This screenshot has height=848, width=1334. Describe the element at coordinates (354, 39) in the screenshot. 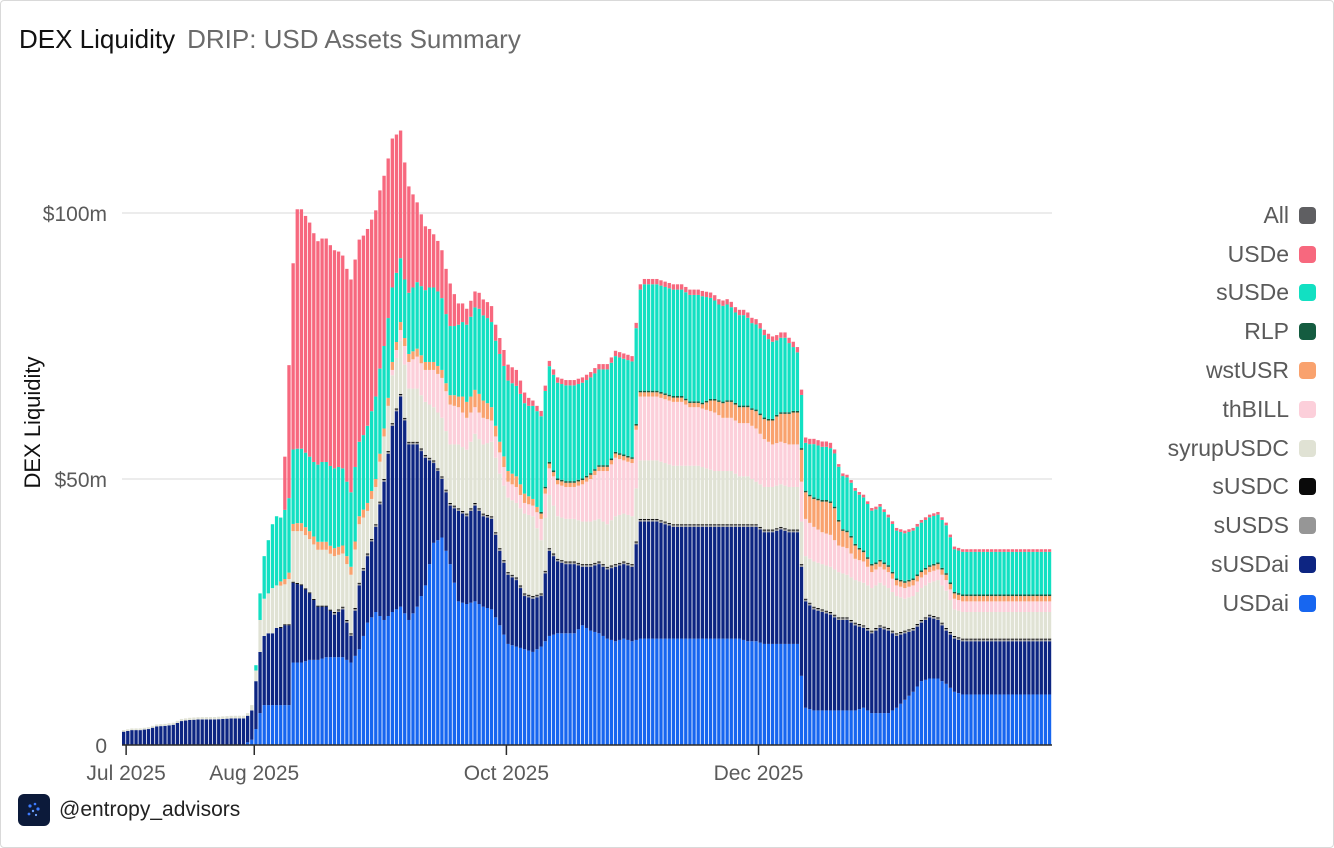

I see `chart-subtitle: DRIP: USD Assets Summary` at that location.